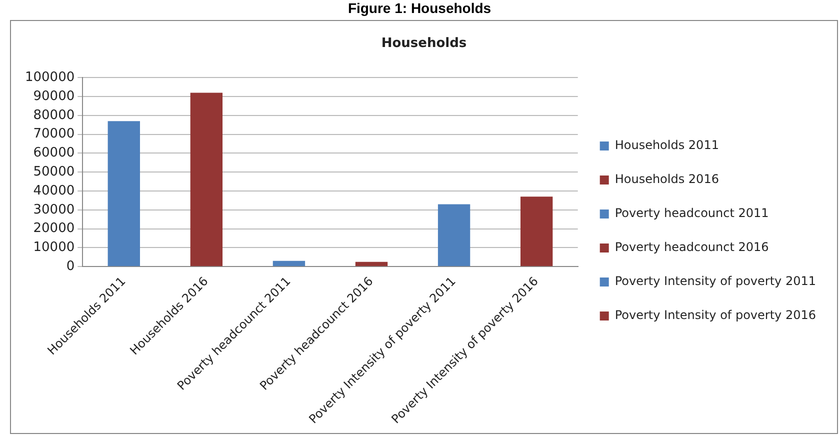  What do you see at coordinates (691, 213) in the screenshot?
I see `legend-label: Poverty headcounct 2011` at bounding box center [691, 213].